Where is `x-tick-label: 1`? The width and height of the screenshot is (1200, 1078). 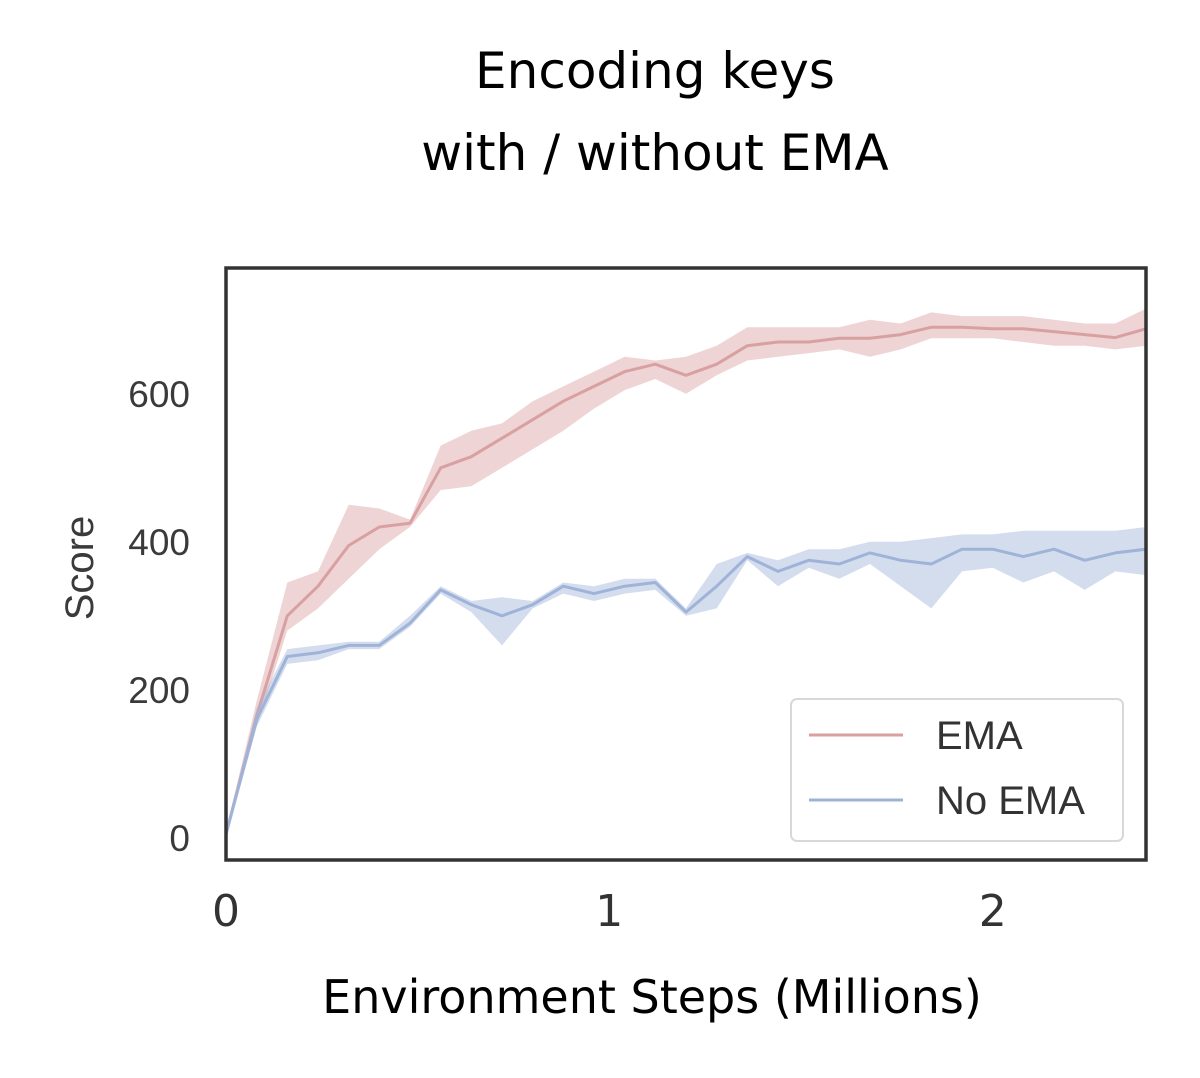
x-tick-label: 1 is located at coordinates (609, 911).